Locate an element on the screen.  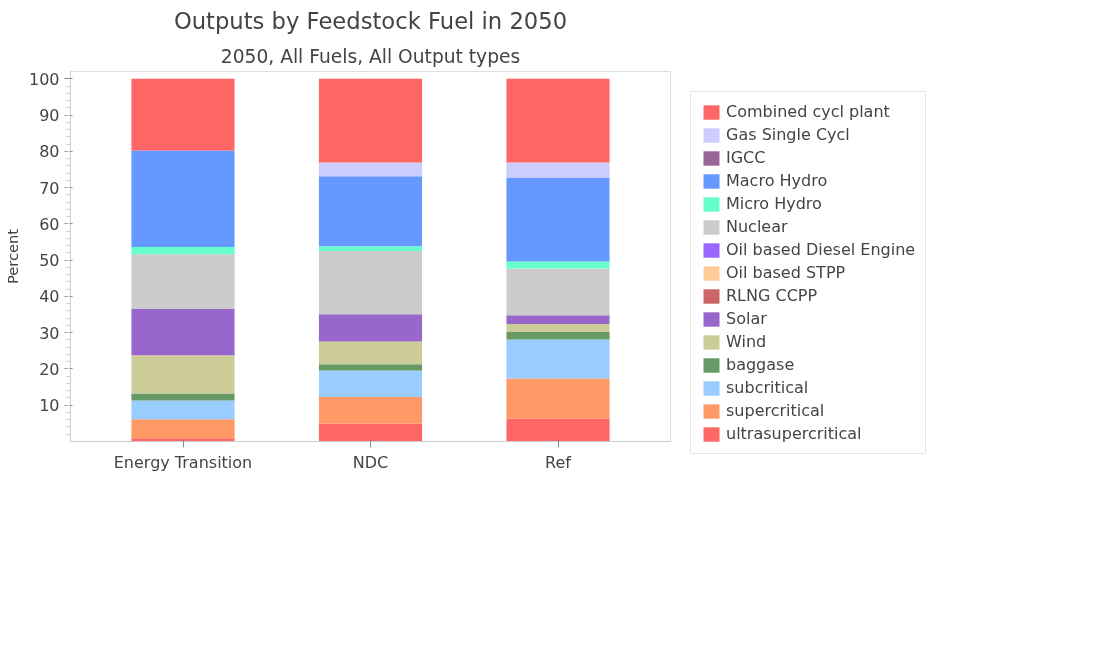
legend-label: subcritical is located at coordinates (767, 387).